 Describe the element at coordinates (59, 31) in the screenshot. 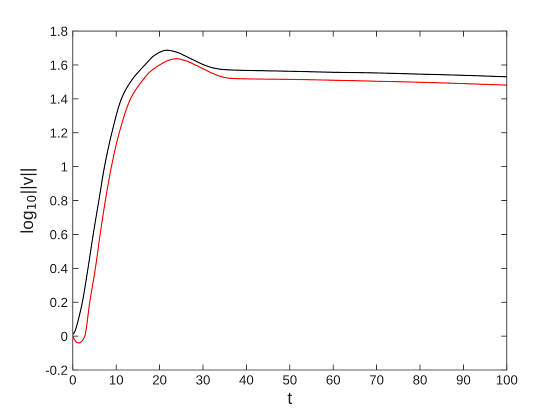

I see `y-tick-label: 1.8` at that location.